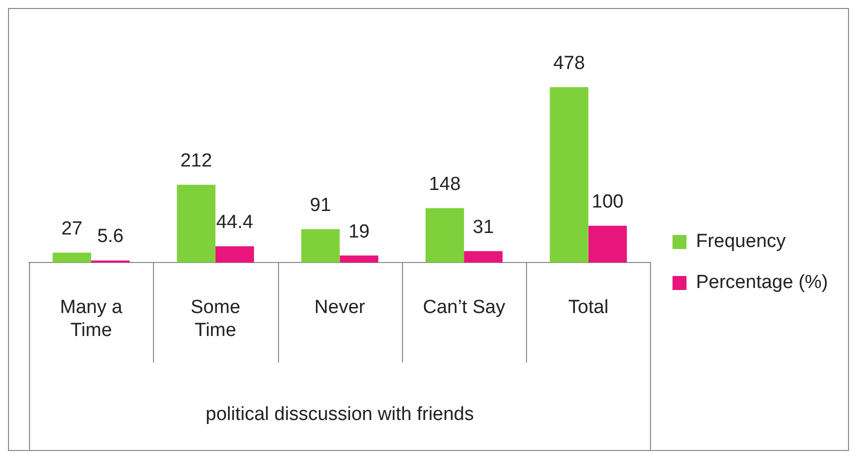 The image size is (859, 461). I want to click on x-tick-label: Can’t Say, so click(464, 307).